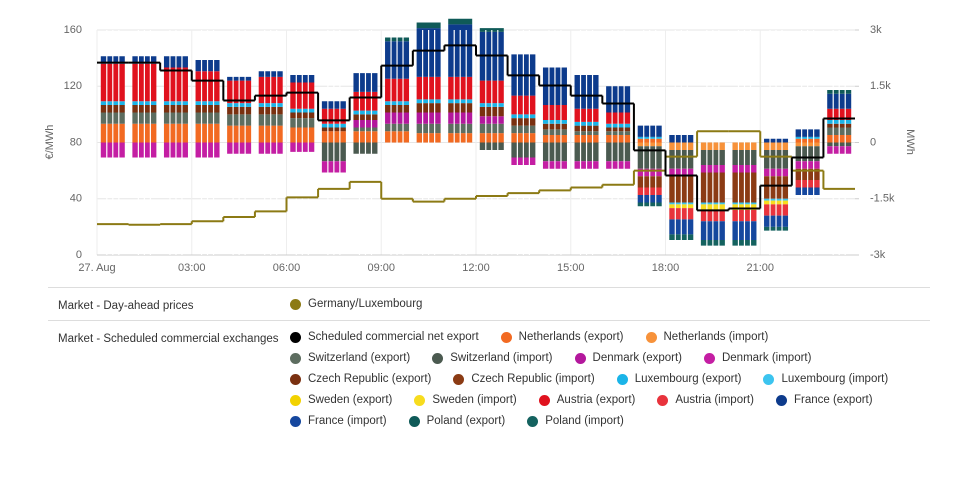 Image resolution: width=960 pixels, height=500 pixels. What do you see at coordinates (880, 86) in the screenshot?
I see `y2-tick-label: 1.5k` at bounding box center [880, 86].